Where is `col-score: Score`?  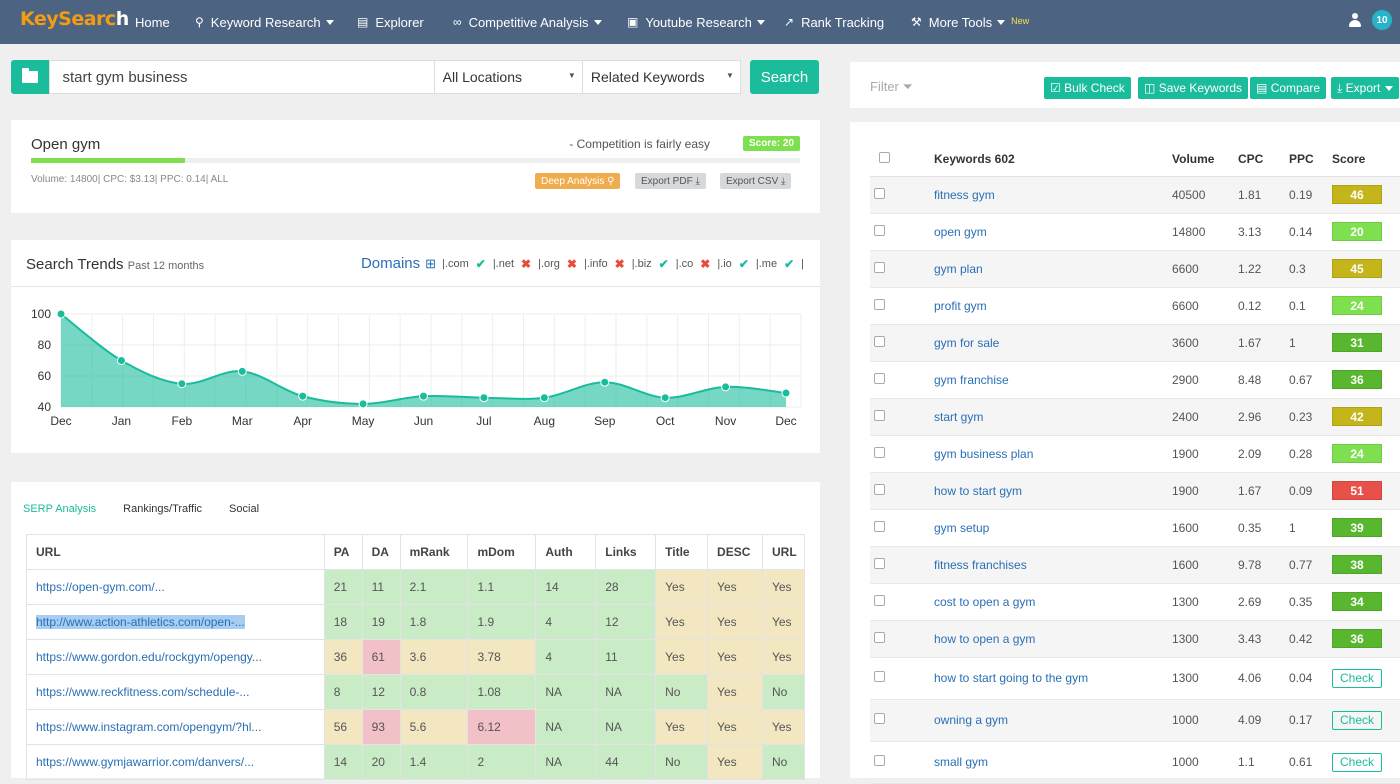 col-score: Score is located at coordinates (1366, 159).